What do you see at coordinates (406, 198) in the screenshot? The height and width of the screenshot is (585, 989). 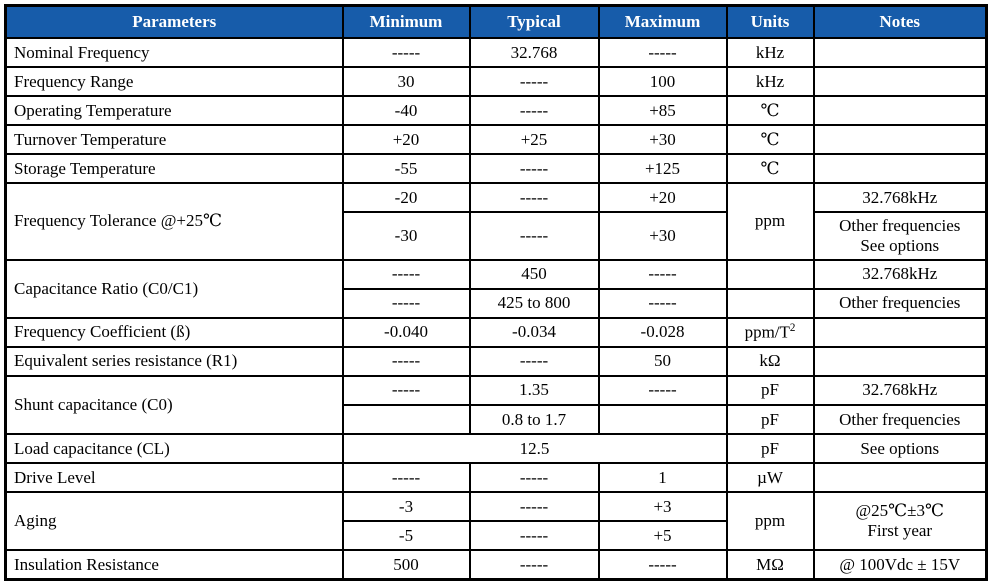 I see `frequency-tolerance-1-min: -20` at bounding box center [406, 198].